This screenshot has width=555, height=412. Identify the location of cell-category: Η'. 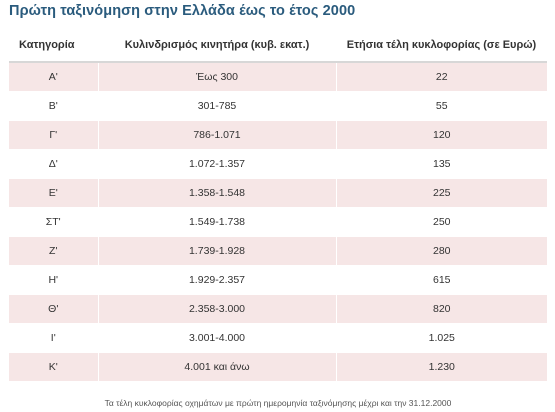
(54, 280).